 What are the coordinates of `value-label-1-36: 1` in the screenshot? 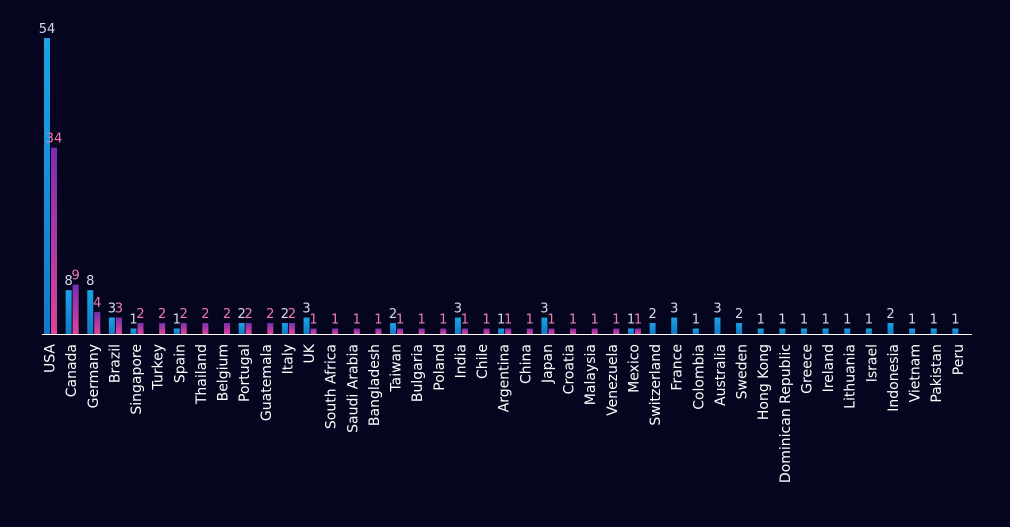 It's located at (825, 320).